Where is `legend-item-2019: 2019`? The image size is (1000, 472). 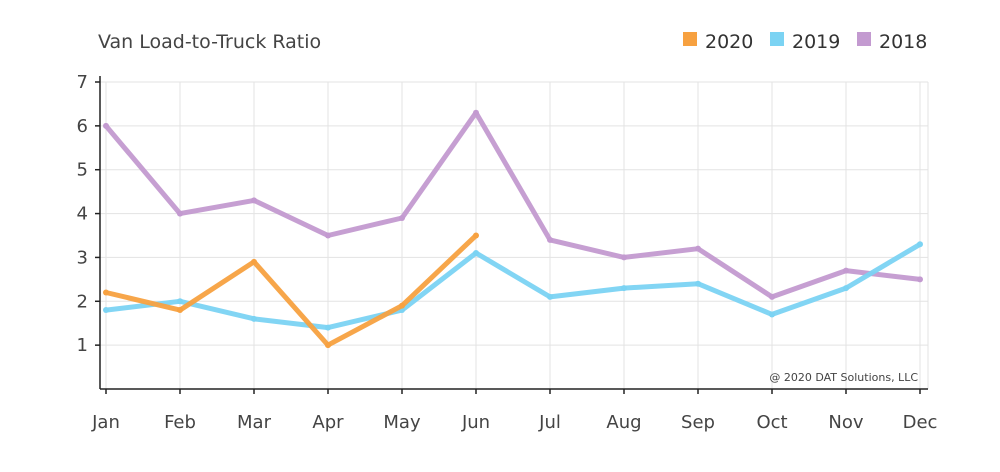
legend-item-2019: 2019 is located at coordinates (805, 42).